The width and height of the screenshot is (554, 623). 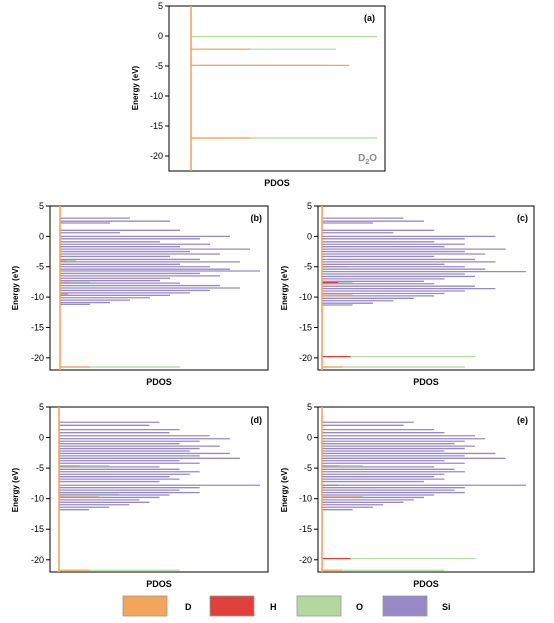 What do you see at coordinates (446, 607) in the screenshot?
I see `legend-label-si: Si` at bounding box center [446, 607].